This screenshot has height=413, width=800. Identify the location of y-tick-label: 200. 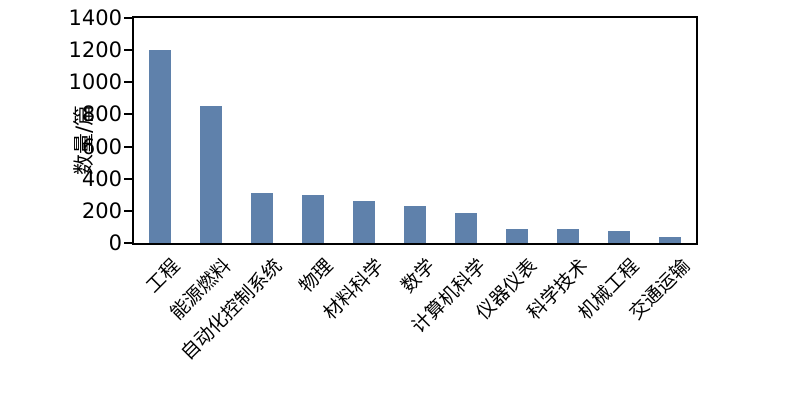
(101, 210).